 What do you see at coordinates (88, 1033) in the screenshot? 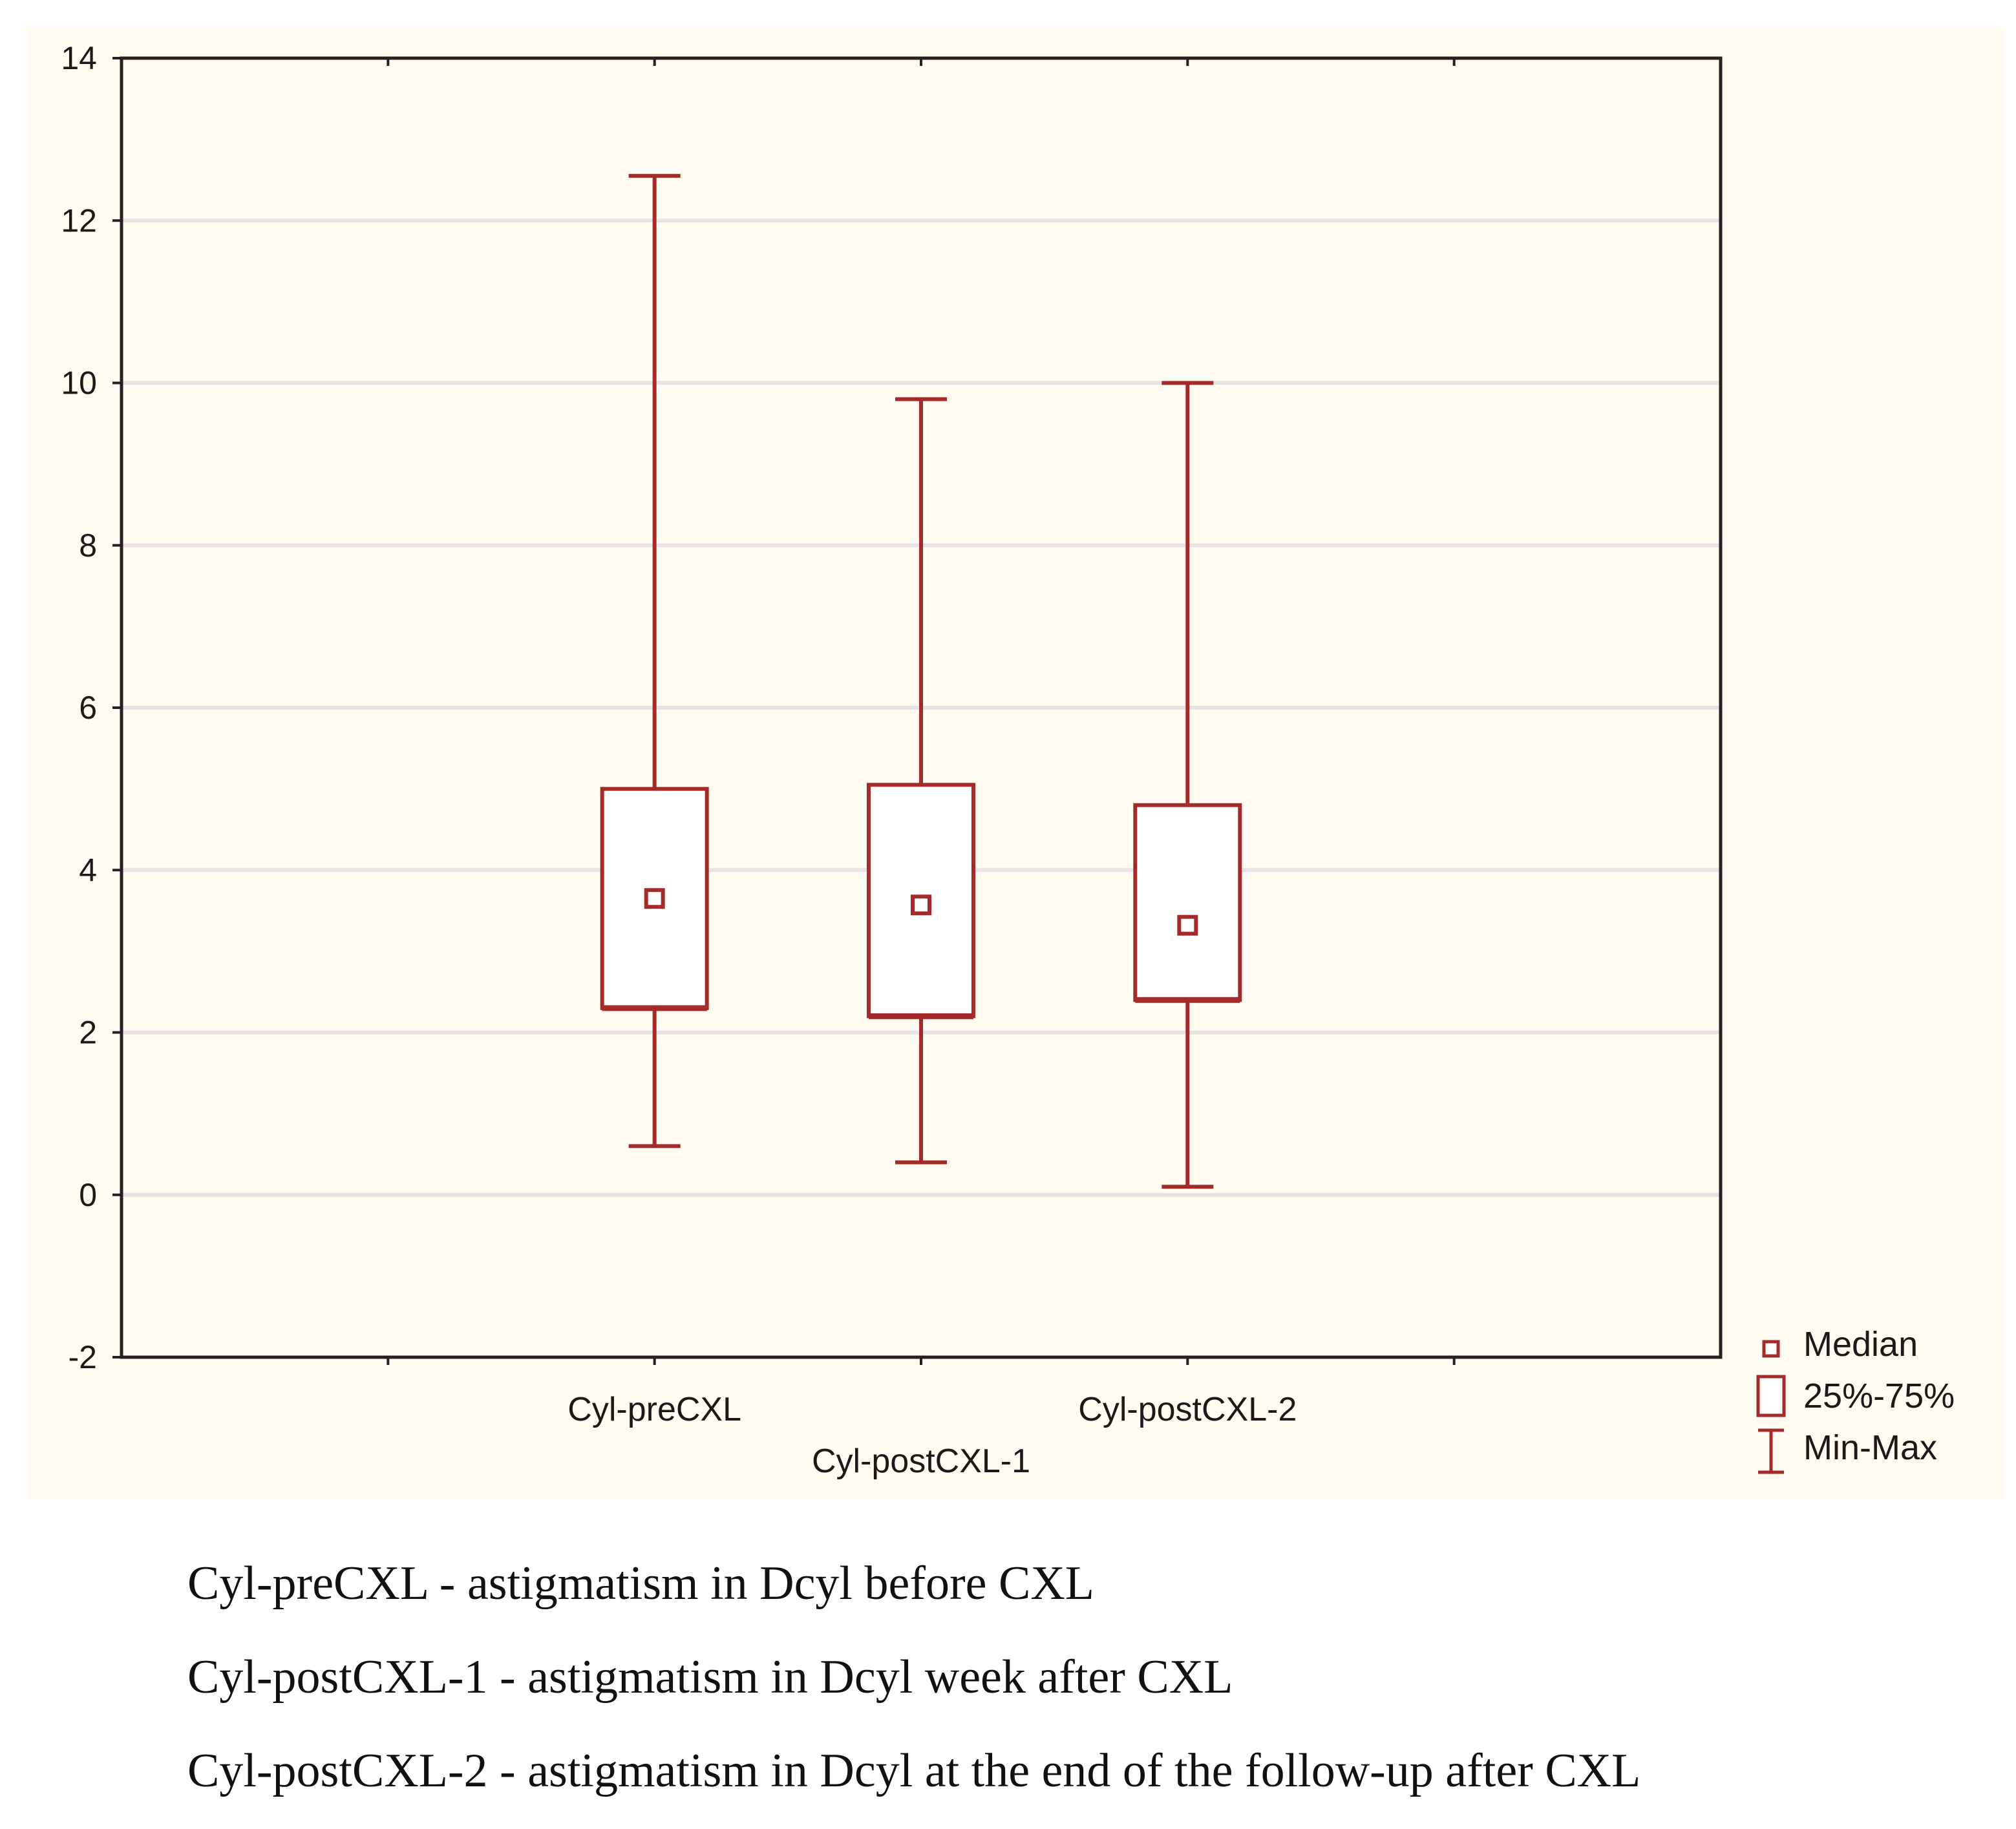
I see `y-tick-label: 2` at bounding box center [88, 1033].